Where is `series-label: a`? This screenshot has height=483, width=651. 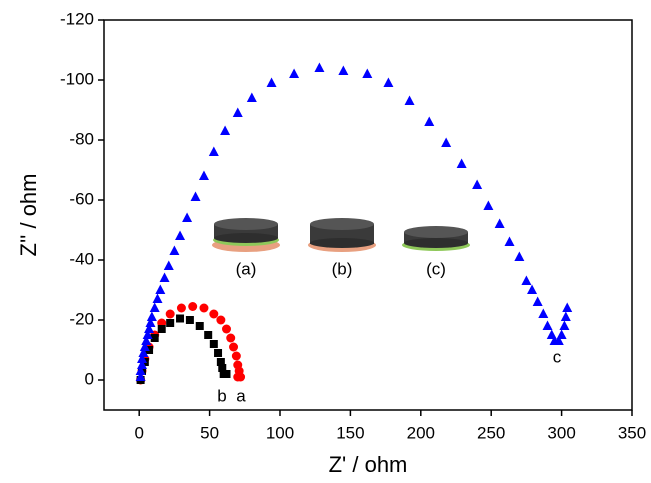 series-label: a is located at coordinates (241, 395).